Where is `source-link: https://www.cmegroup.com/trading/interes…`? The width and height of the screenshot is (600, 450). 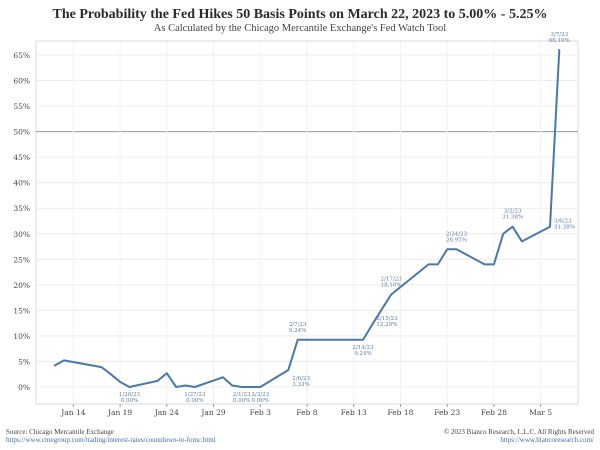 source-link: https://www.cmegroup.com/trading/interes… is located at coordinates (111, 440).